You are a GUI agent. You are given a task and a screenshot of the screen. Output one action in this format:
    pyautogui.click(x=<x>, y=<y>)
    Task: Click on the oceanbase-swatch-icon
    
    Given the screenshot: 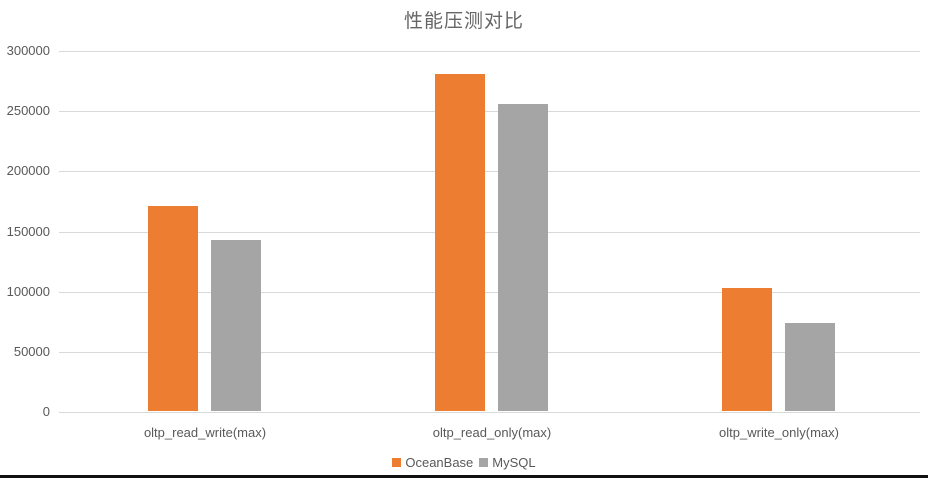 What is the action you would take?
    pyautogui.click(x=397, y=462)
    